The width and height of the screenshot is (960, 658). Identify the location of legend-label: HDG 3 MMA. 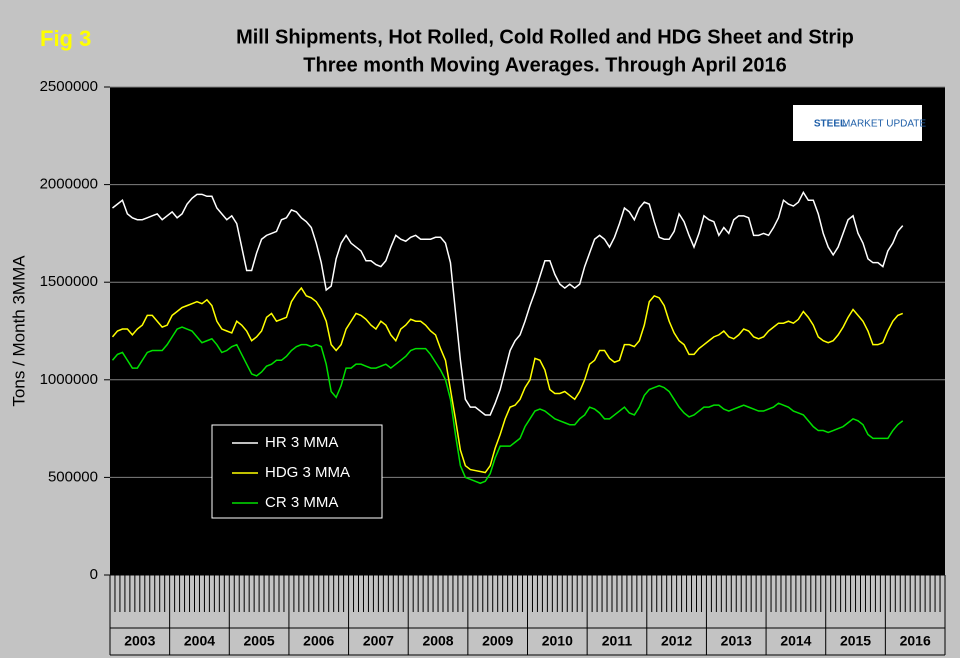
(307, 472).